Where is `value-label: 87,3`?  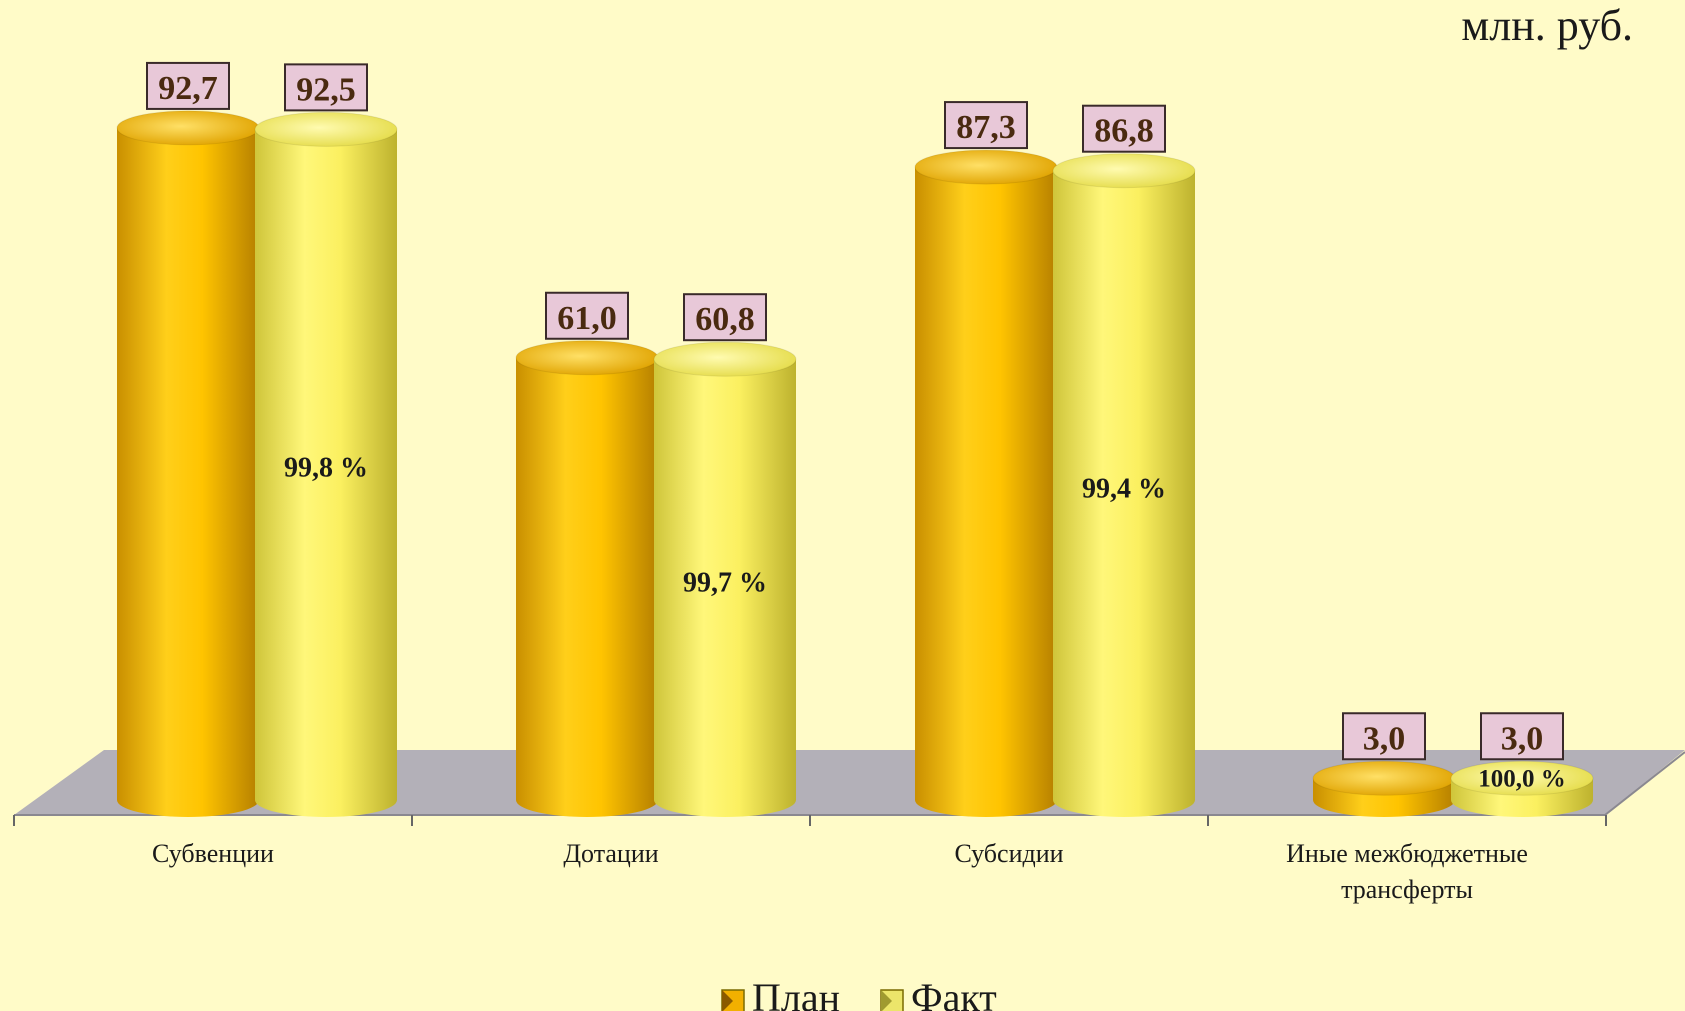
value-label: 87,3 is located at coordinates (986, 127).